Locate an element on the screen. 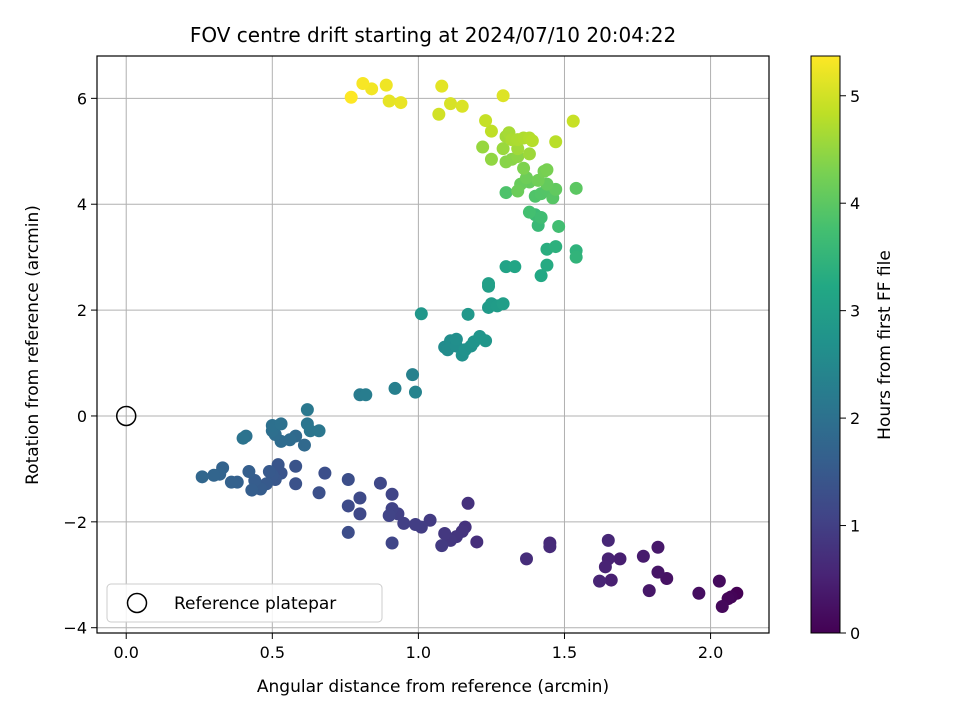  colorbar: 0 1 2 3 4 5 Hours from first FF file is located at coordinates (852, 349).